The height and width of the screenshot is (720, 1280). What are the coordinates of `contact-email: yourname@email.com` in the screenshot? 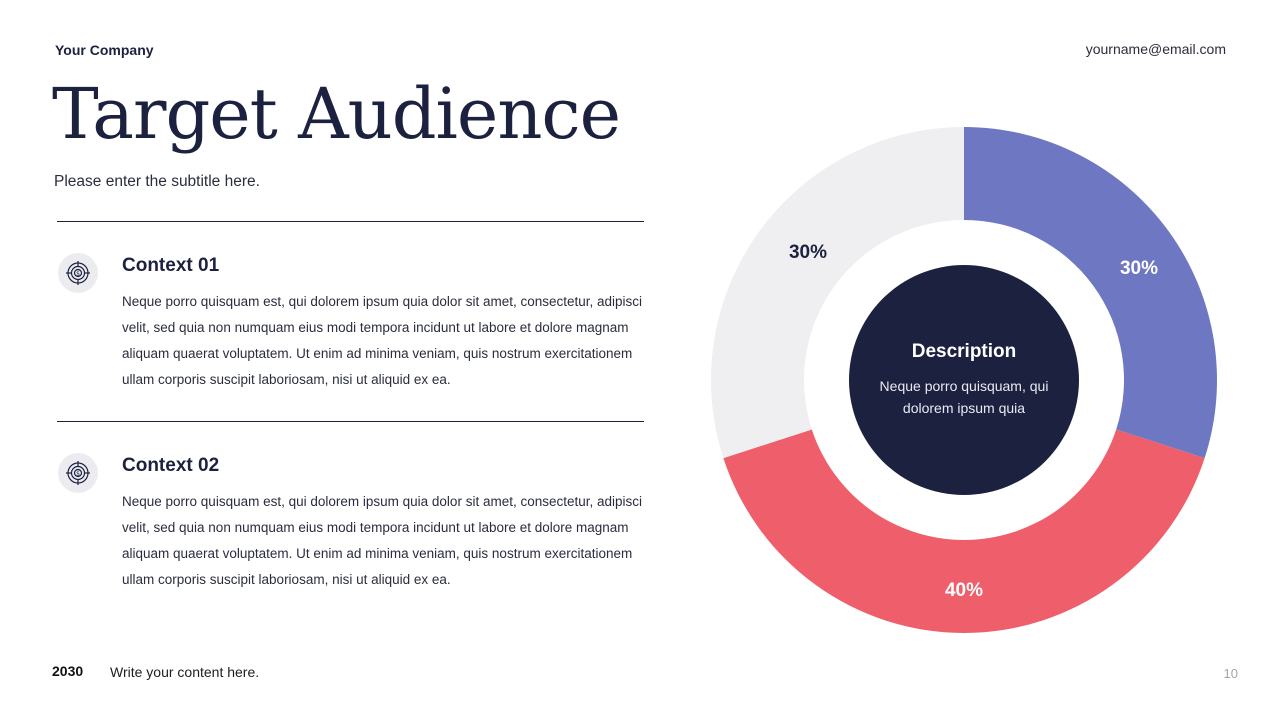 It's located at (1155, 49).